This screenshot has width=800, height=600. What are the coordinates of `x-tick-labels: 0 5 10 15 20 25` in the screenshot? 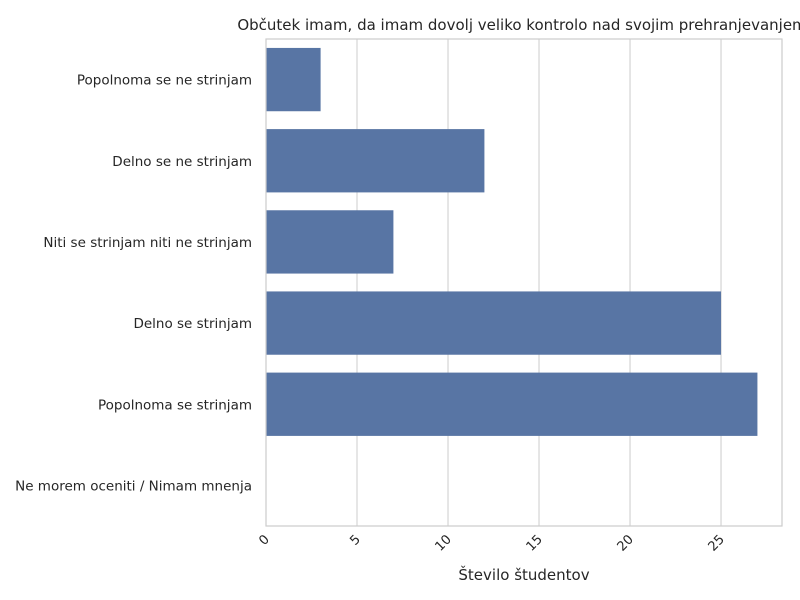 It's located at (491, 543).